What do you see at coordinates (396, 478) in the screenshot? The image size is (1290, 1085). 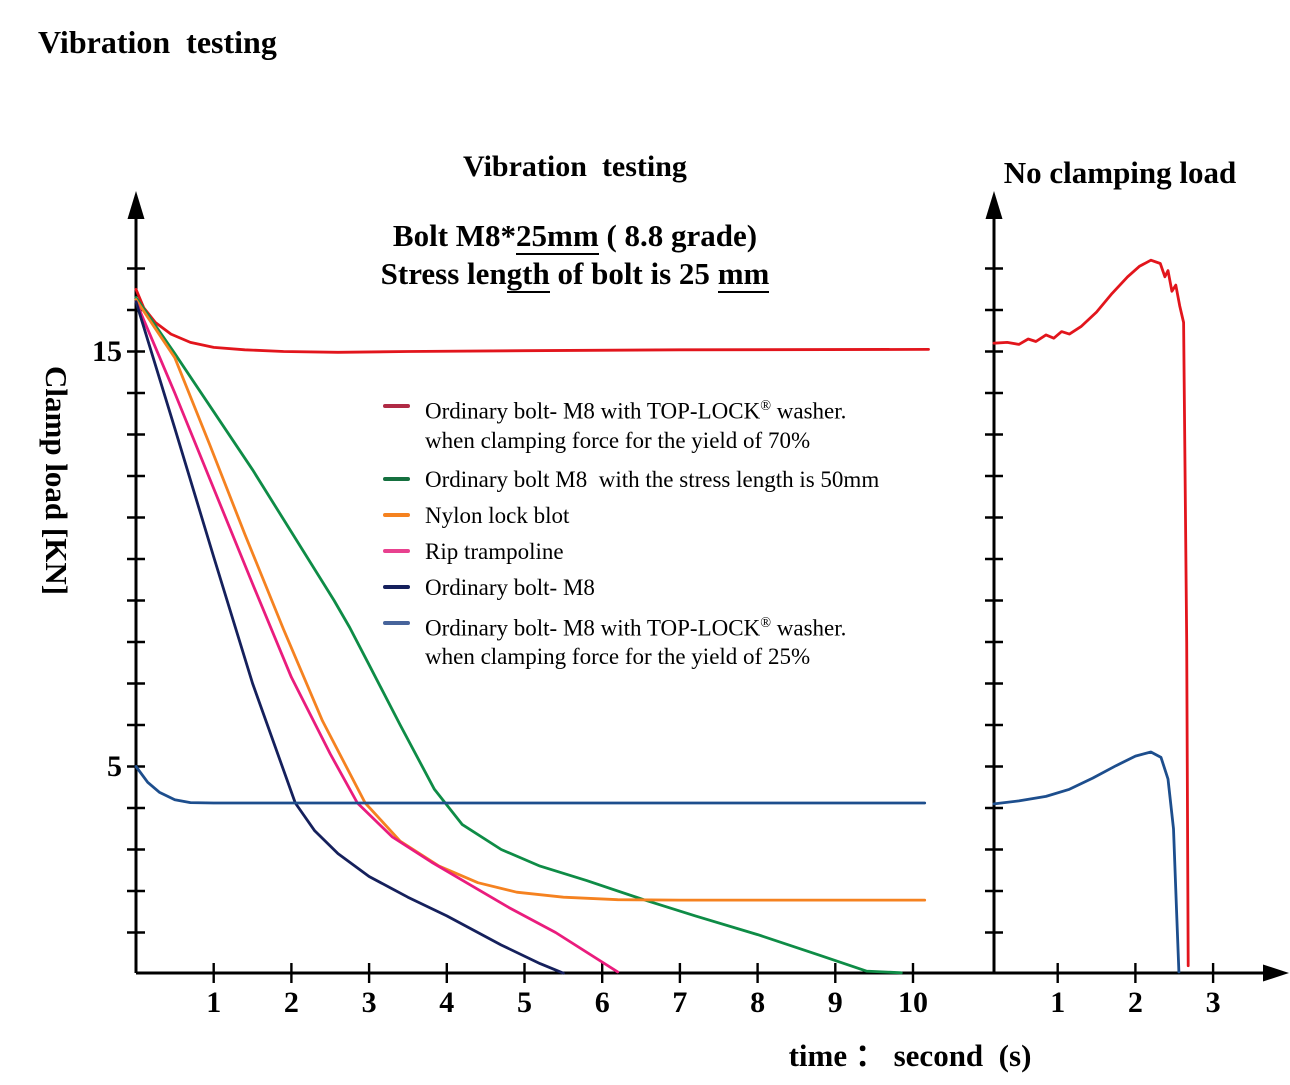 I see `legend-swatch-green` at bounding box center [396, 478].